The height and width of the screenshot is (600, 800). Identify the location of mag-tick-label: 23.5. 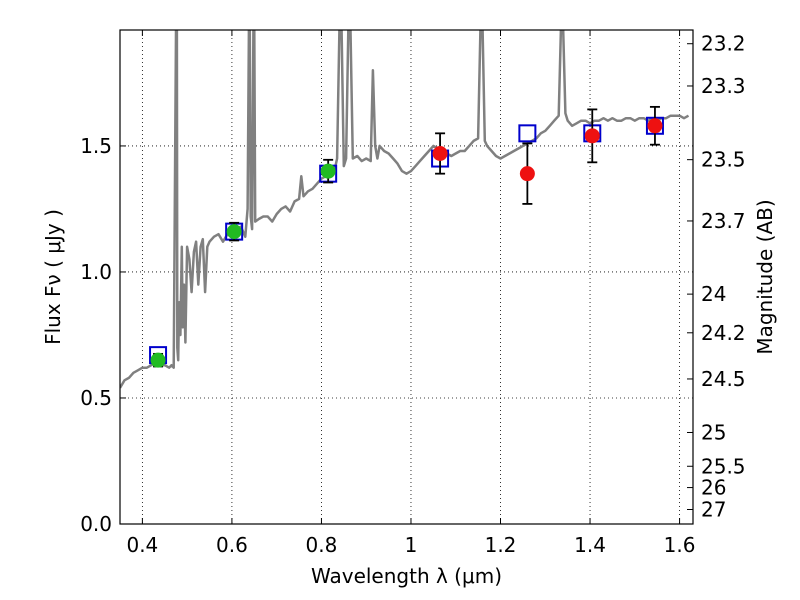
(723, 160).